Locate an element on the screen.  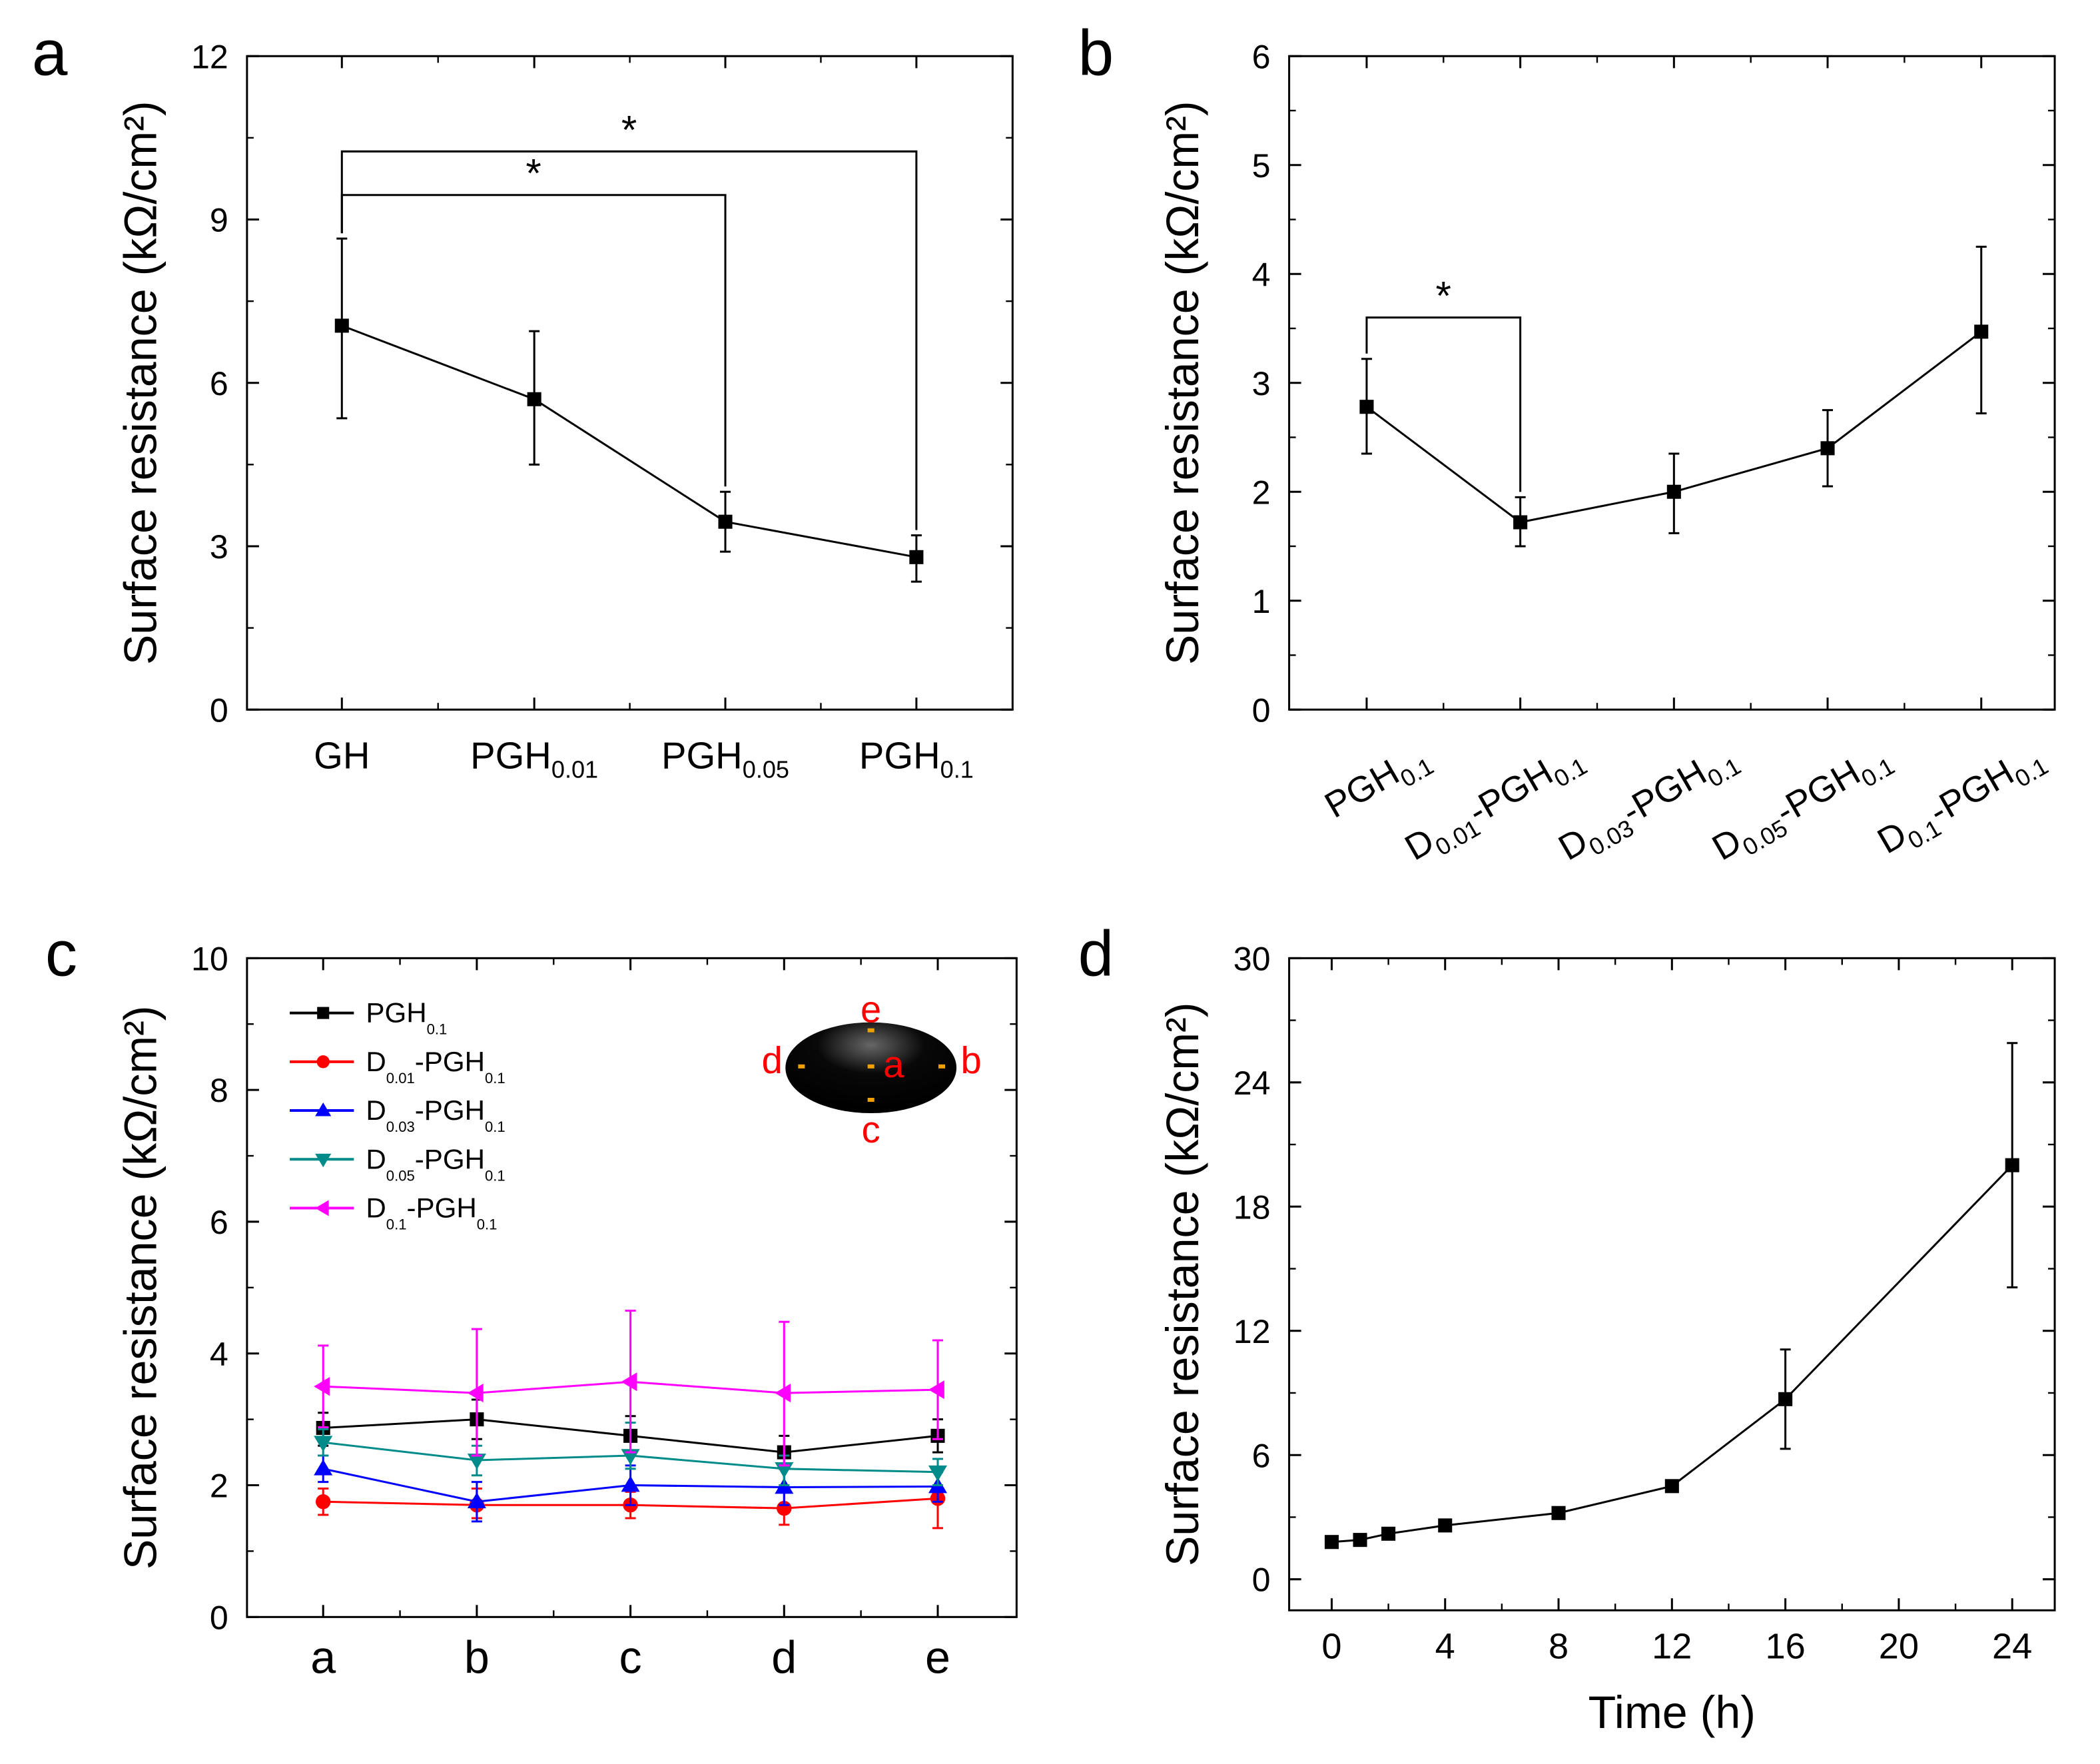
sample-inset-image: a b c d e is located at coordinates (872, 1070).